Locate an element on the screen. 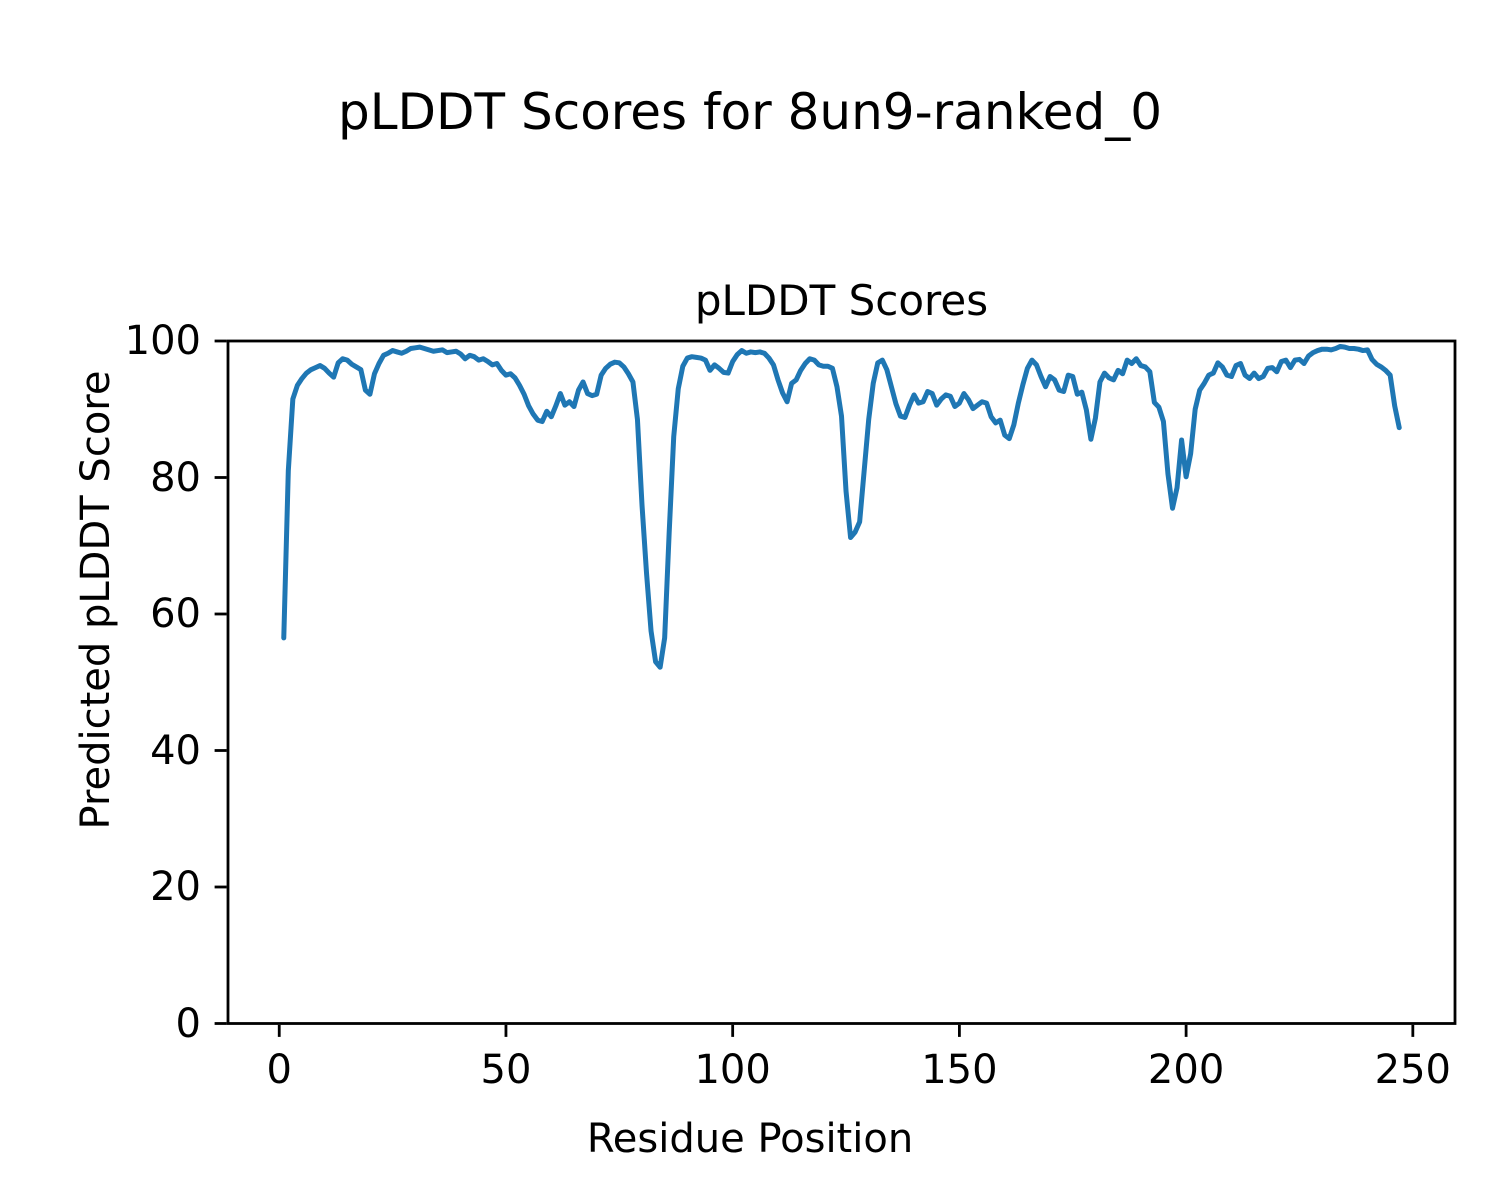 The width and height of the screenshot is (1500, 1200). x-axis-label: Residue Position is located at coordinates (750, 1139).